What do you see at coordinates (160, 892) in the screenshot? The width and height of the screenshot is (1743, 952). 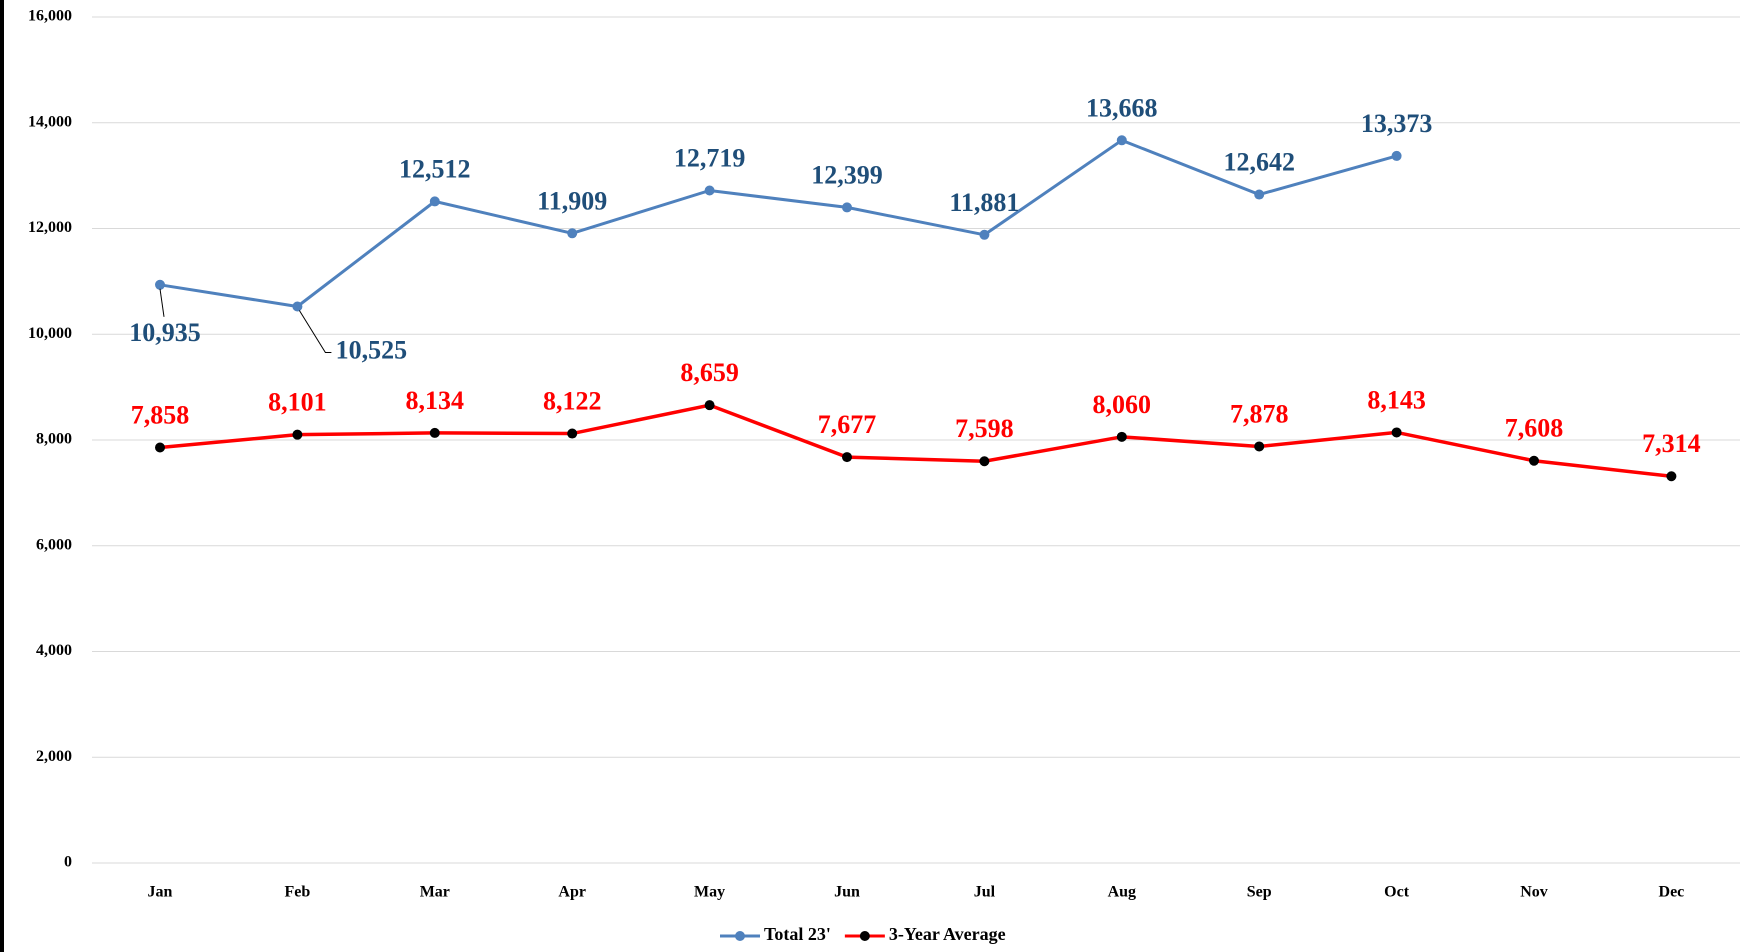 I see `x-tick-label: Jan` at bounding box center [160, 892].